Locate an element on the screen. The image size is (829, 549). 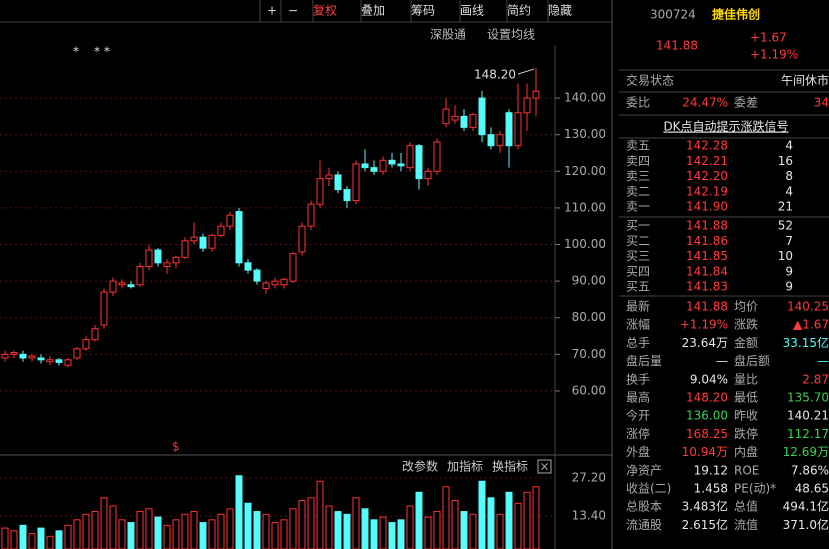
stat-value: 168.25 is located at coordinates (707, 434).